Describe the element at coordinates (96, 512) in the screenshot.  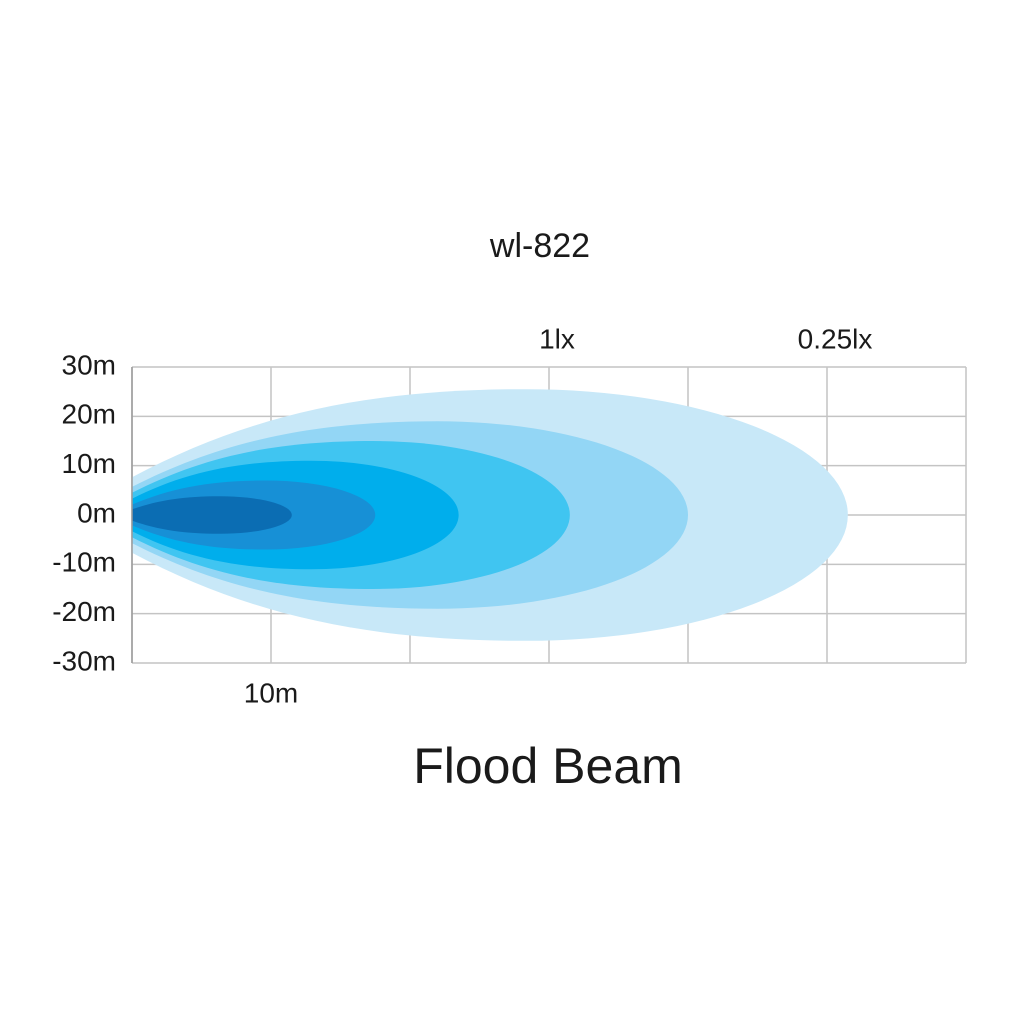
I see `y-tick-label: 0m` at that location.